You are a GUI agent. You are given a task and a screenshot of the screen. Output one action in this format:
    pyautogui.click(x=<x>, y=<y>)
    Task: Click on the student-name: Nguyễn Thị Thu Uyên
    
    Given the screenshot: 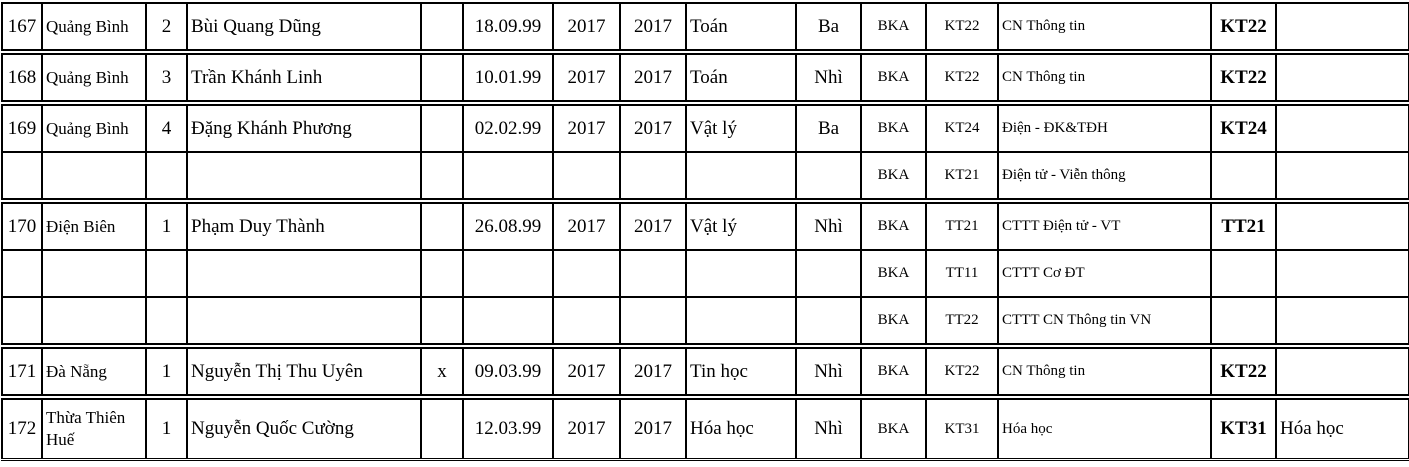 What is the action you would take?
    pyautogui.click(x=304, y=370)
    